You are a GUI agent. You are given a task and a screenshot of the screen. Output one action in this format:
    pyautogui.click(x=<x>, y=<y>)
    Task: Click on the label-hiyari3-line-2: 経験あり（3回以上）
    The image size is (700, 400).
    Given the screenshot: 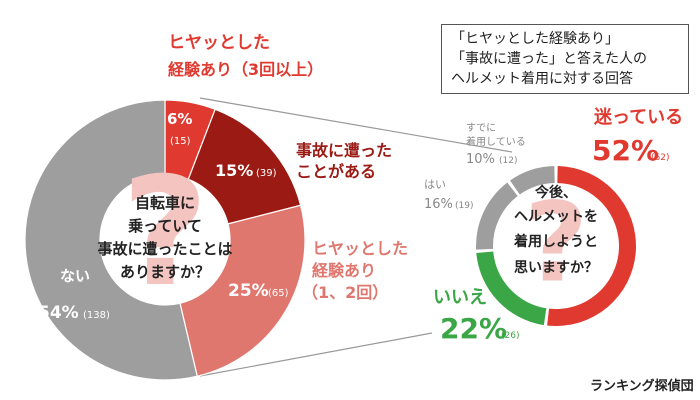 What is the action you would take?
    pyautogui.click(x=245, y=69)
    